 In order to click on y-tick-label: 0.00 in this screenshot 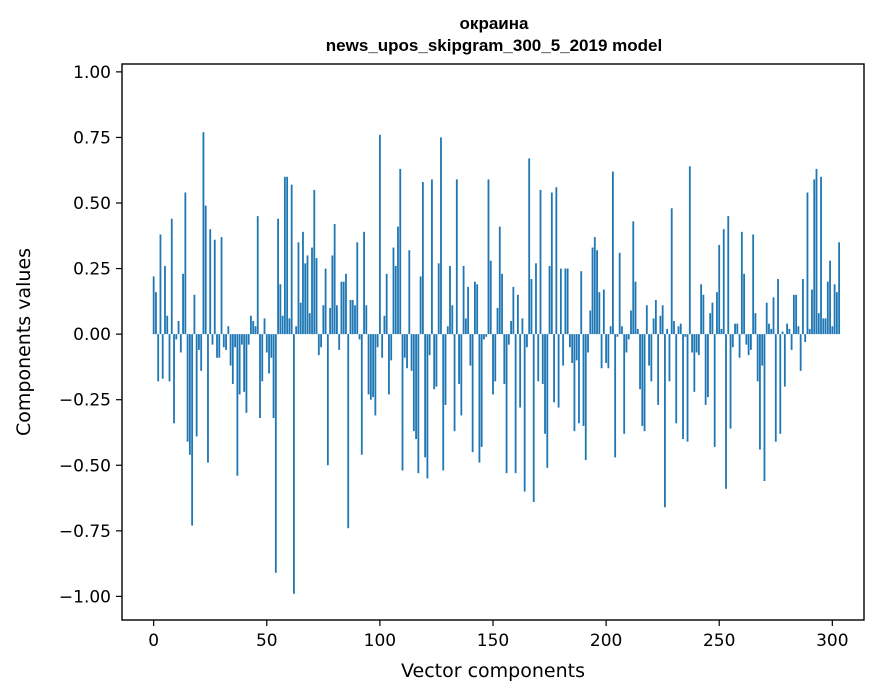, I will do `click(92, 335)`.